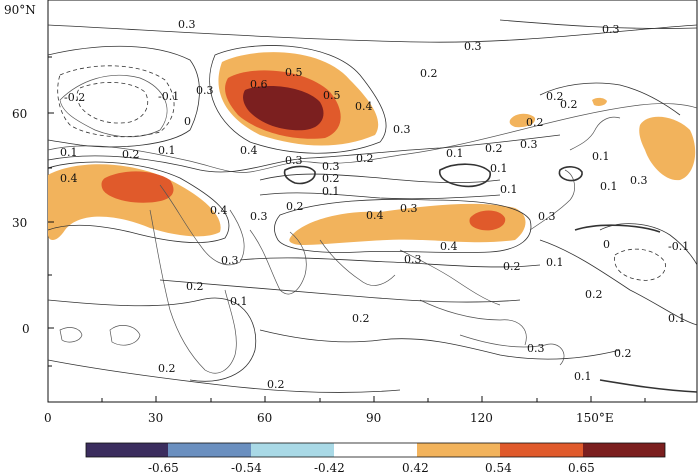  What do you see at coordinates (26, 329) in the screenshot?
I see `y-tick-label: 0` at bounding box center [26, 329].